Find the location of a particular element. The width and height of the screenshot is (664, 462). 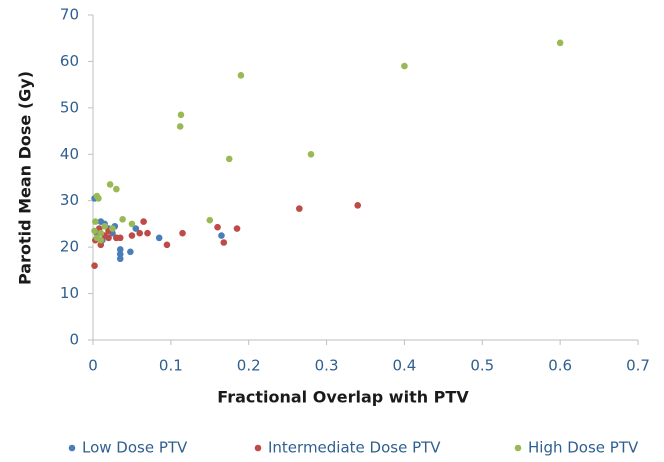

y-tick-label: 70 is located at coordinates (69, 15).